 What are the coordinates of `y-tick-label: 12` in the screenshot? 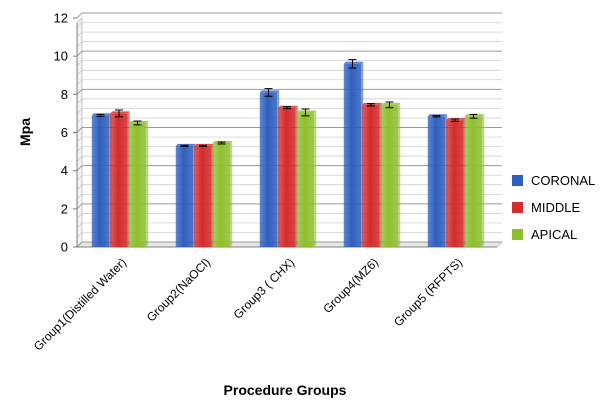 It's located at (61, 18).